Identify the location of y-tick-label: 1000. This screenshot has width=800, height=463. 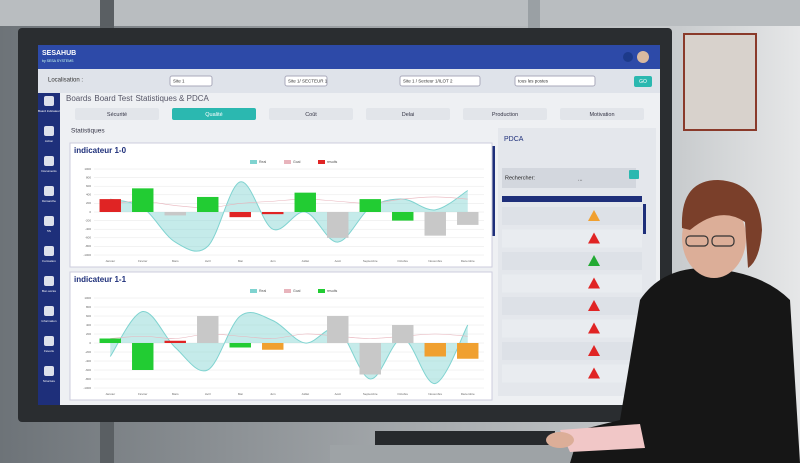
(87, 169).